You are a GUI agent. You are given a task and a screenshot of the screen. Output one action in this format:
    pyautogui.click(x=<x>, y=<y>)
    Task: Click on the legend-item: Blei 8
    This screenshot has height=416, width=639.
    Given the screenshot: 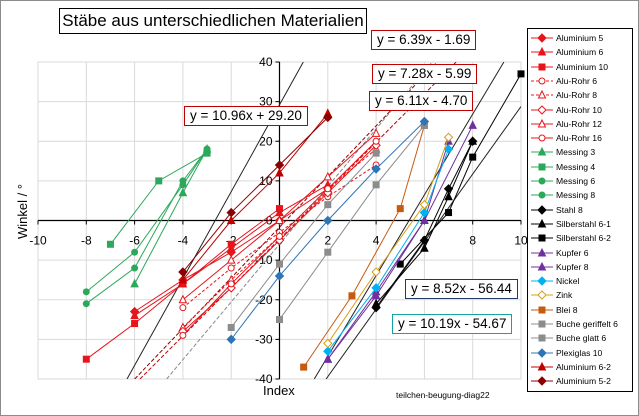 What is the action you would take?
    pyautogui.click(x=580, y=310)
    